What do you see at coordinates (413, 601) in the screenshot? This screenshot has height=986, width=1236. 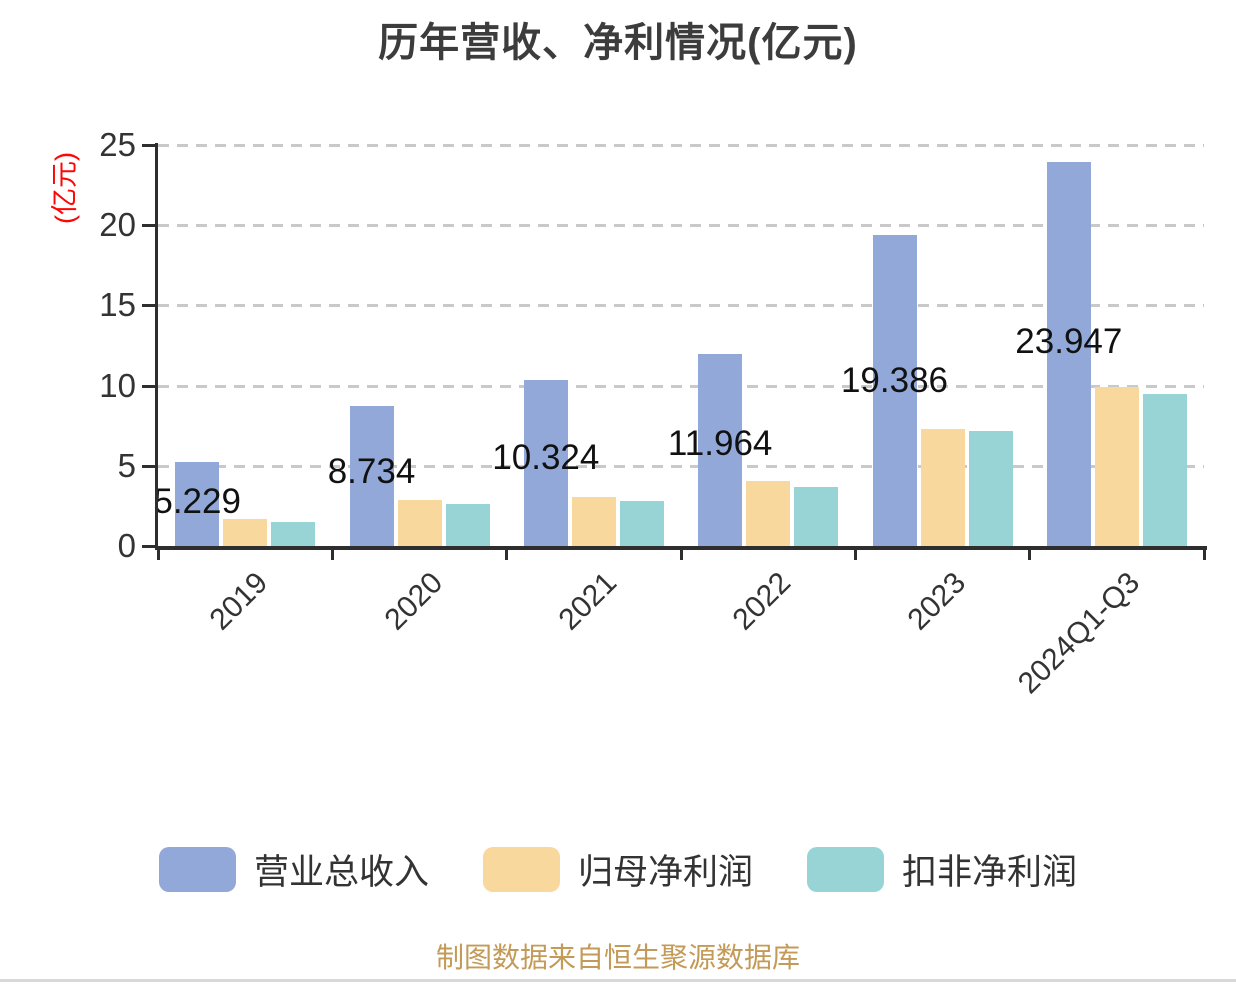 I see `x-axis-label-2020: 2020` at bounding box center [413, 601].